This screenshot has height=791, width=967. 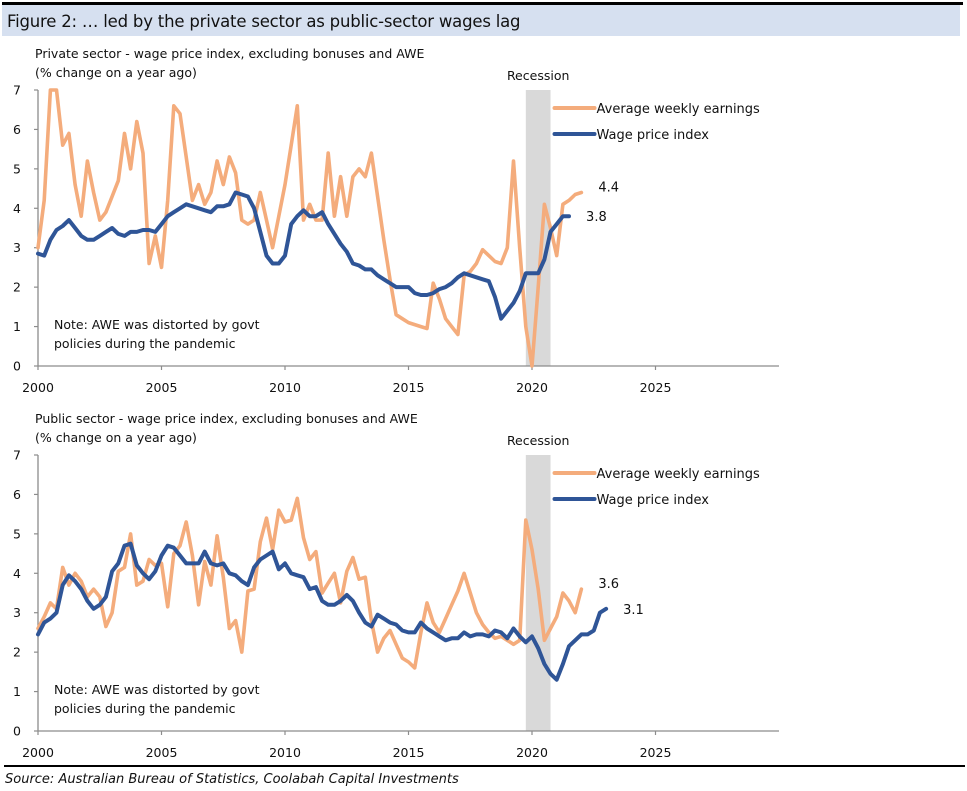 I want to click on end-label-awe: 3.6, so click(x=608, y=584).